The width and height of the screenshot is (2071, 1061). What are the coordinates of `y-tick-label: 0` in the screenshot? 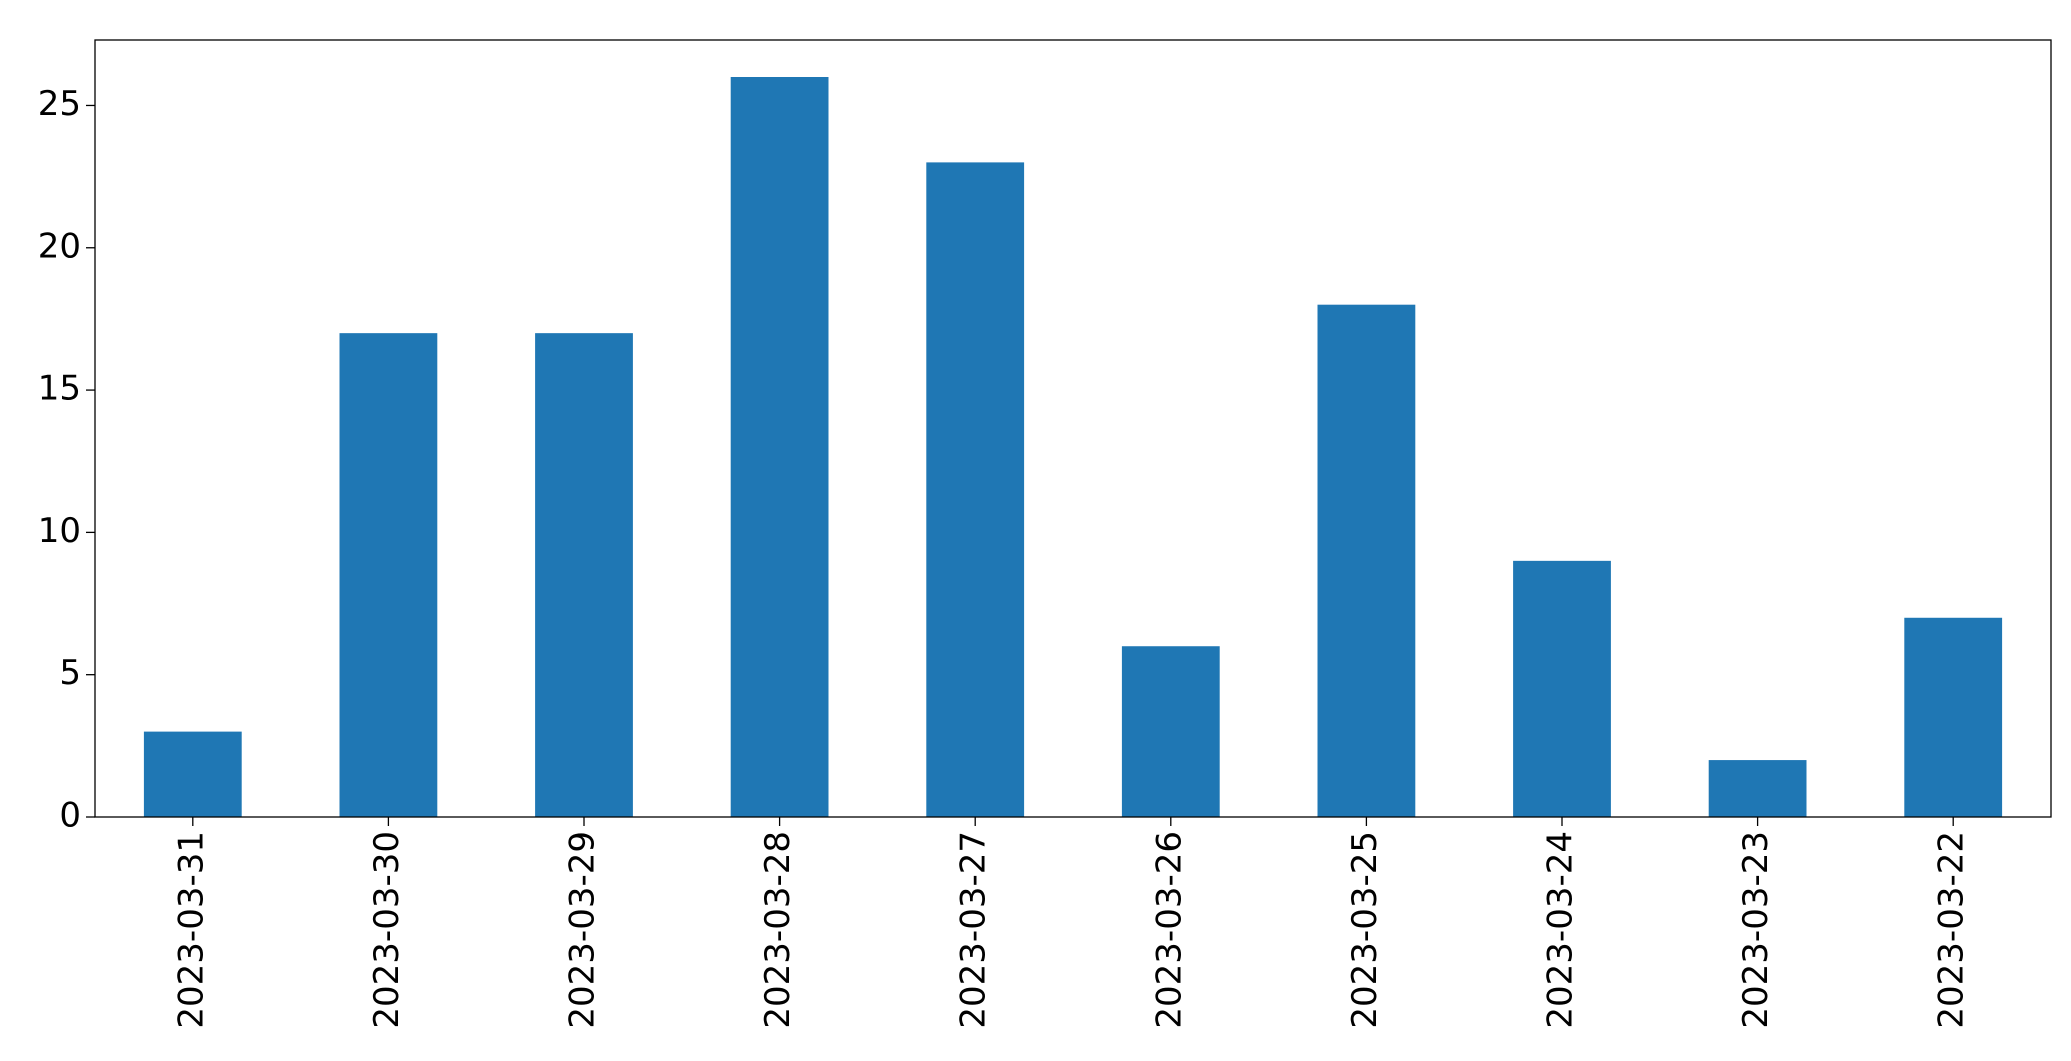 It's located at (70, 816).